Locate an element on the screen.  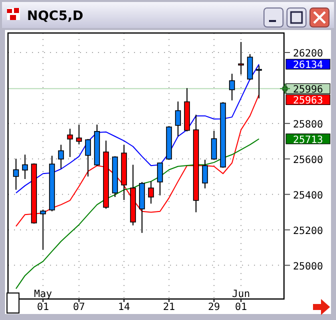
ref-line-label: 25996 is located at coordinates (308, 90).